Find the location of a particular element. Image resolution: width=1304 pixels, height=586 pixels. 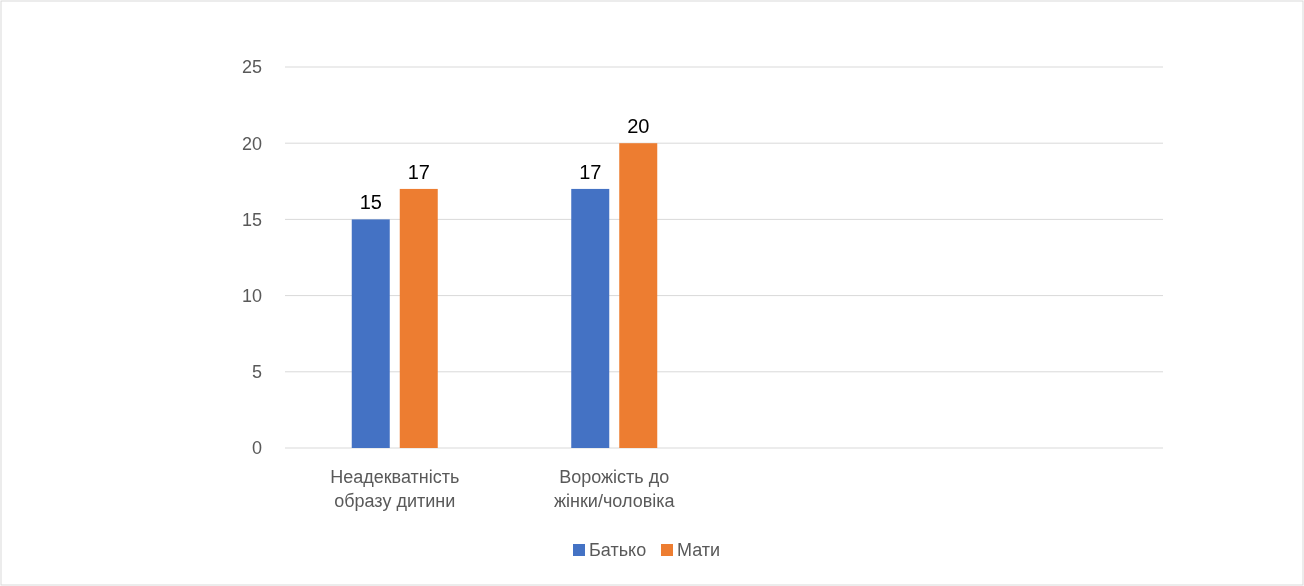

x-tick-label: Неадекватність образу дитини is located at coordinates (395, 489).